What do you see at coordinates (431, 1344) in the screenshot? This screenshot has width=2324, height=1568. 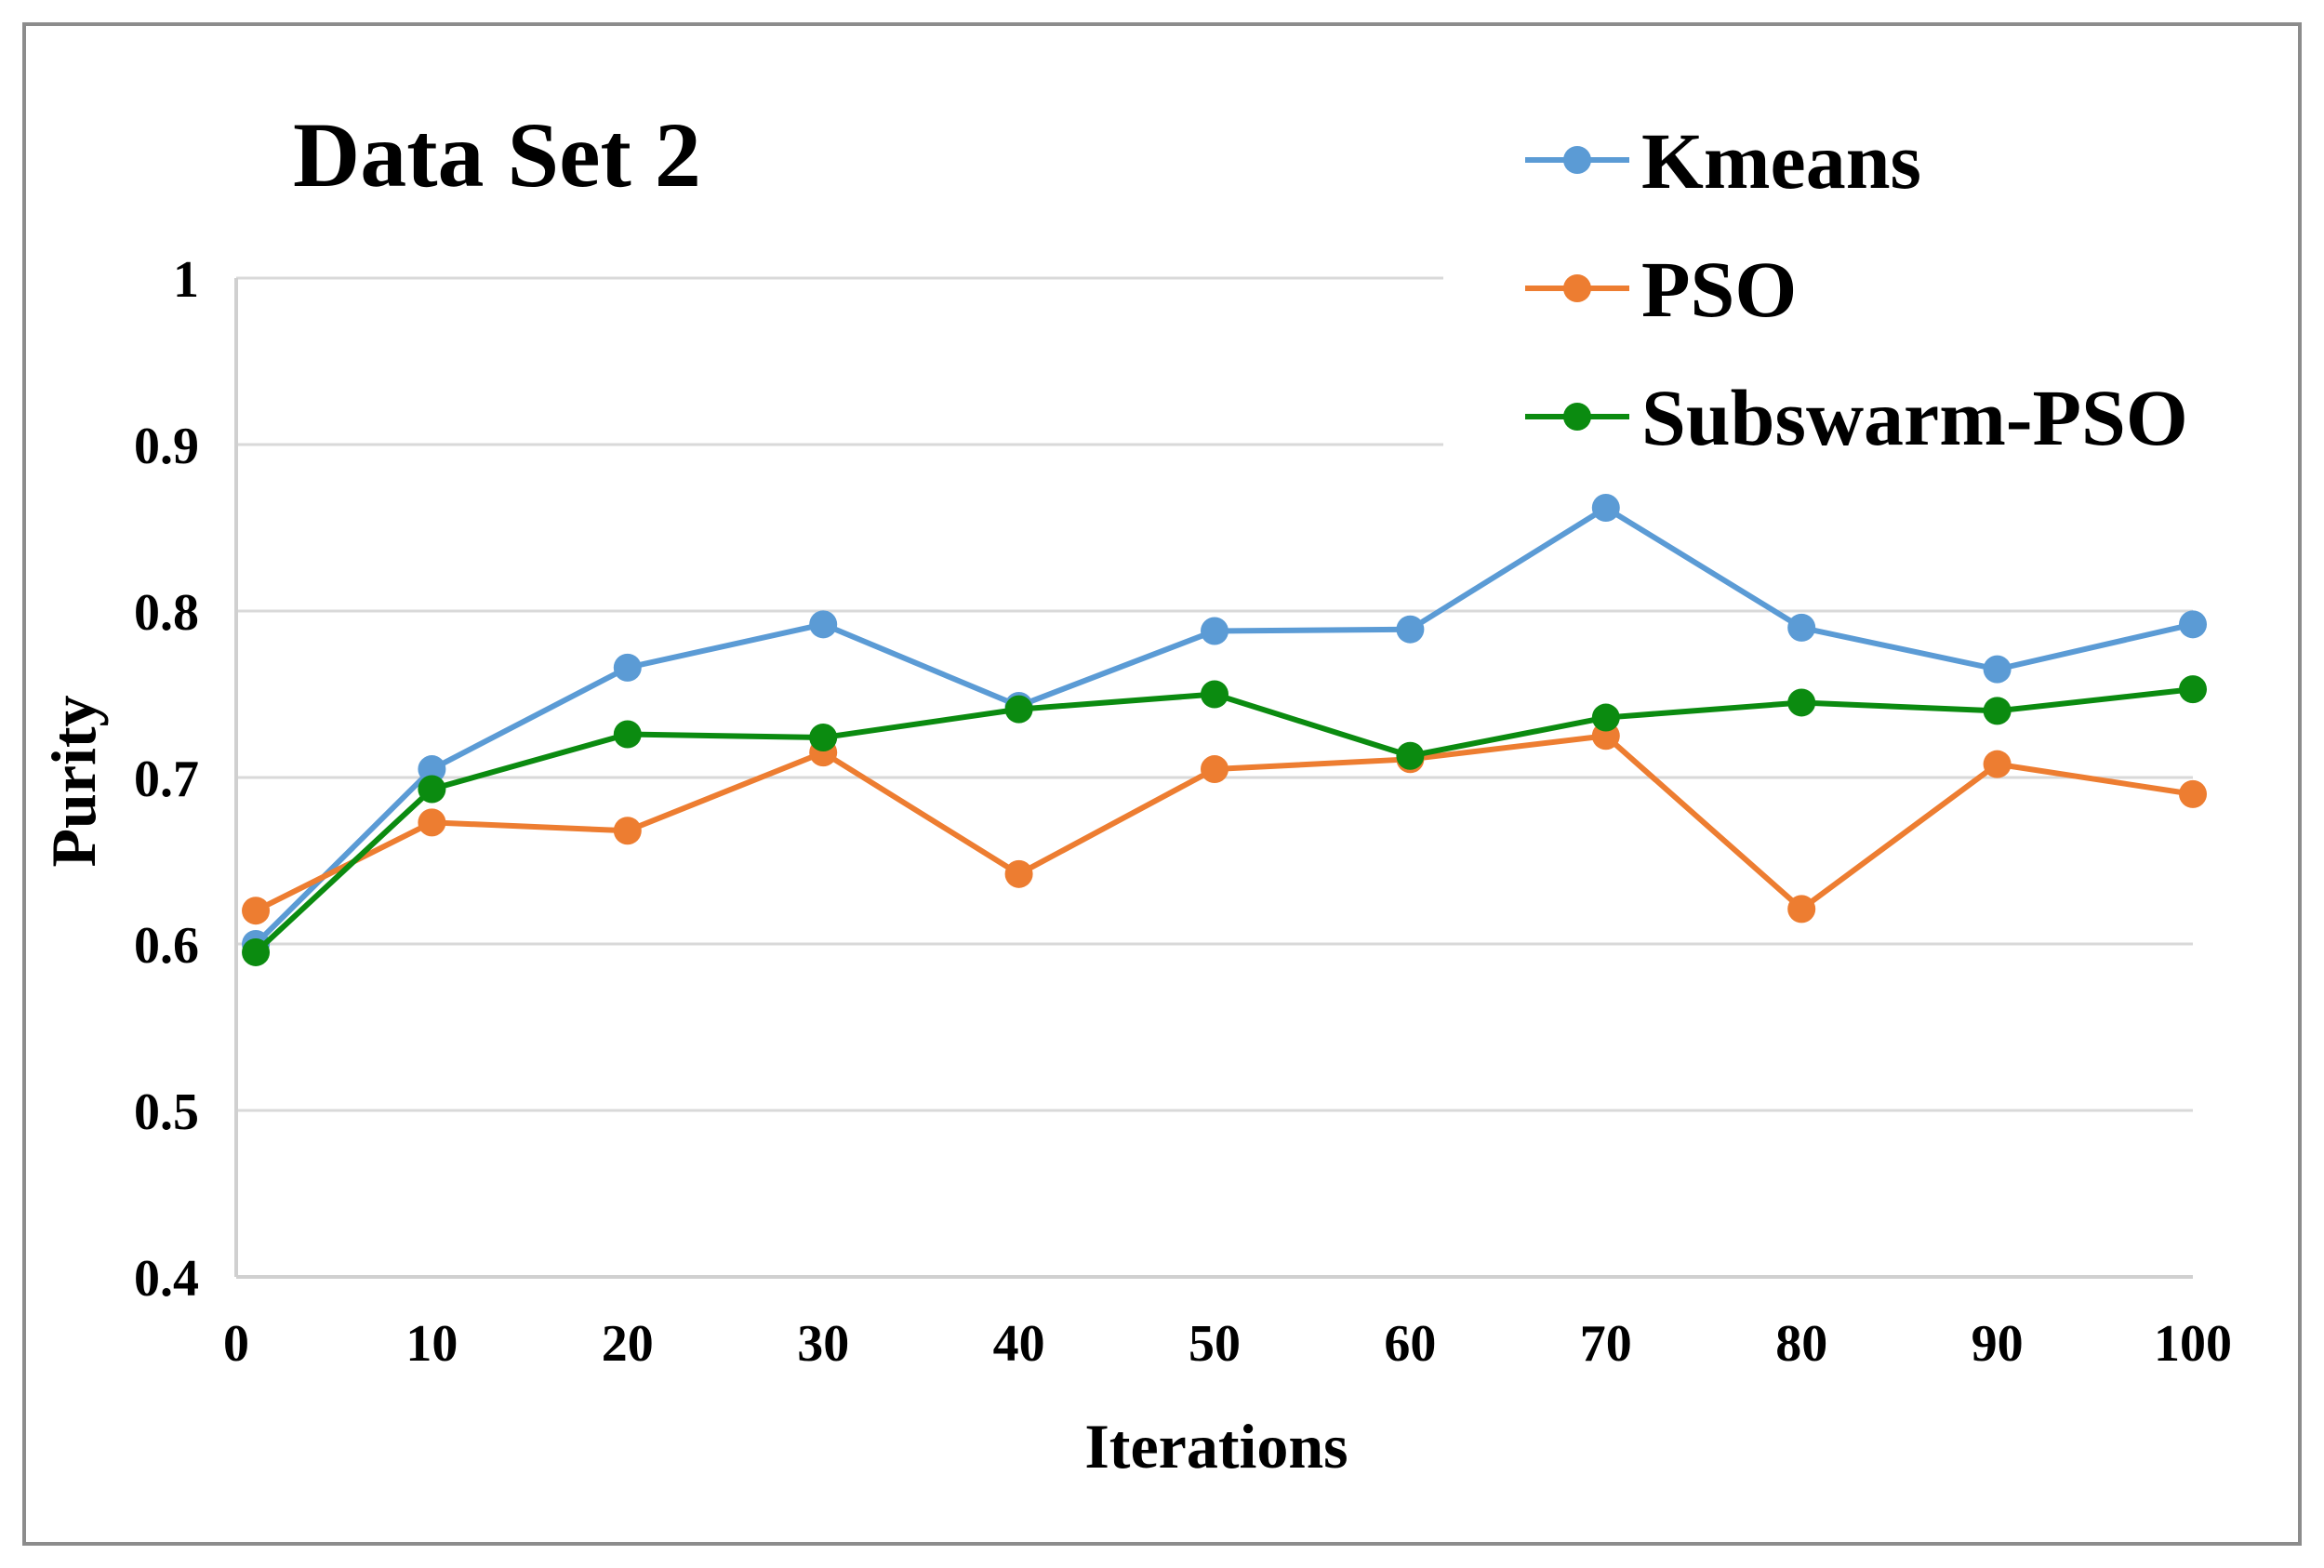 I see `x-tick-label: 10` at bounding box center [431, 1344].